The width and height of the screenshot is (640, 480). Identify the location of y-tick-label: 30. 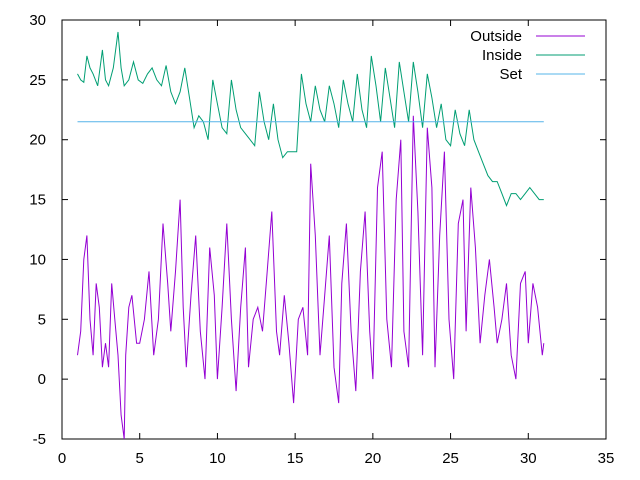
(37, 20).